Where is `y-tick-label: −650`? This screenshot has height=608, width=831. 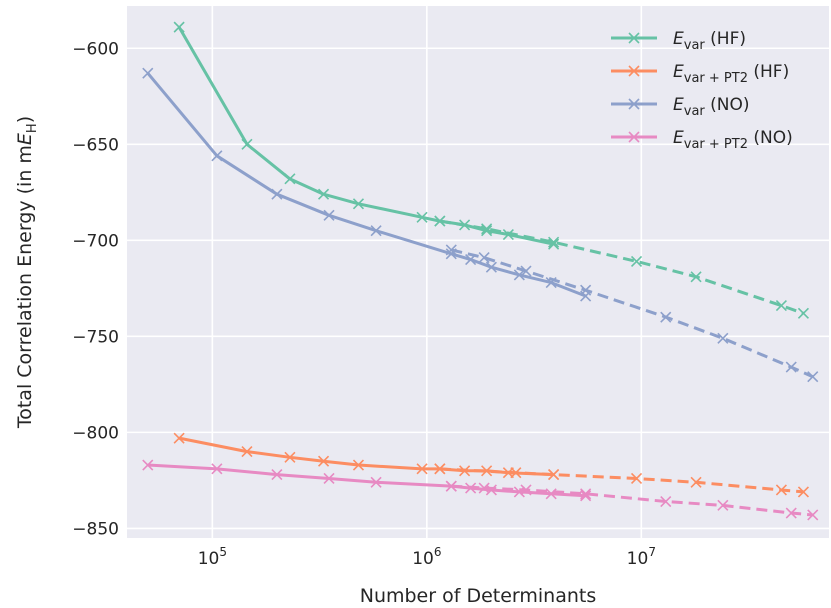
y-tick-label: −650 is located at coordinates (95, 145).